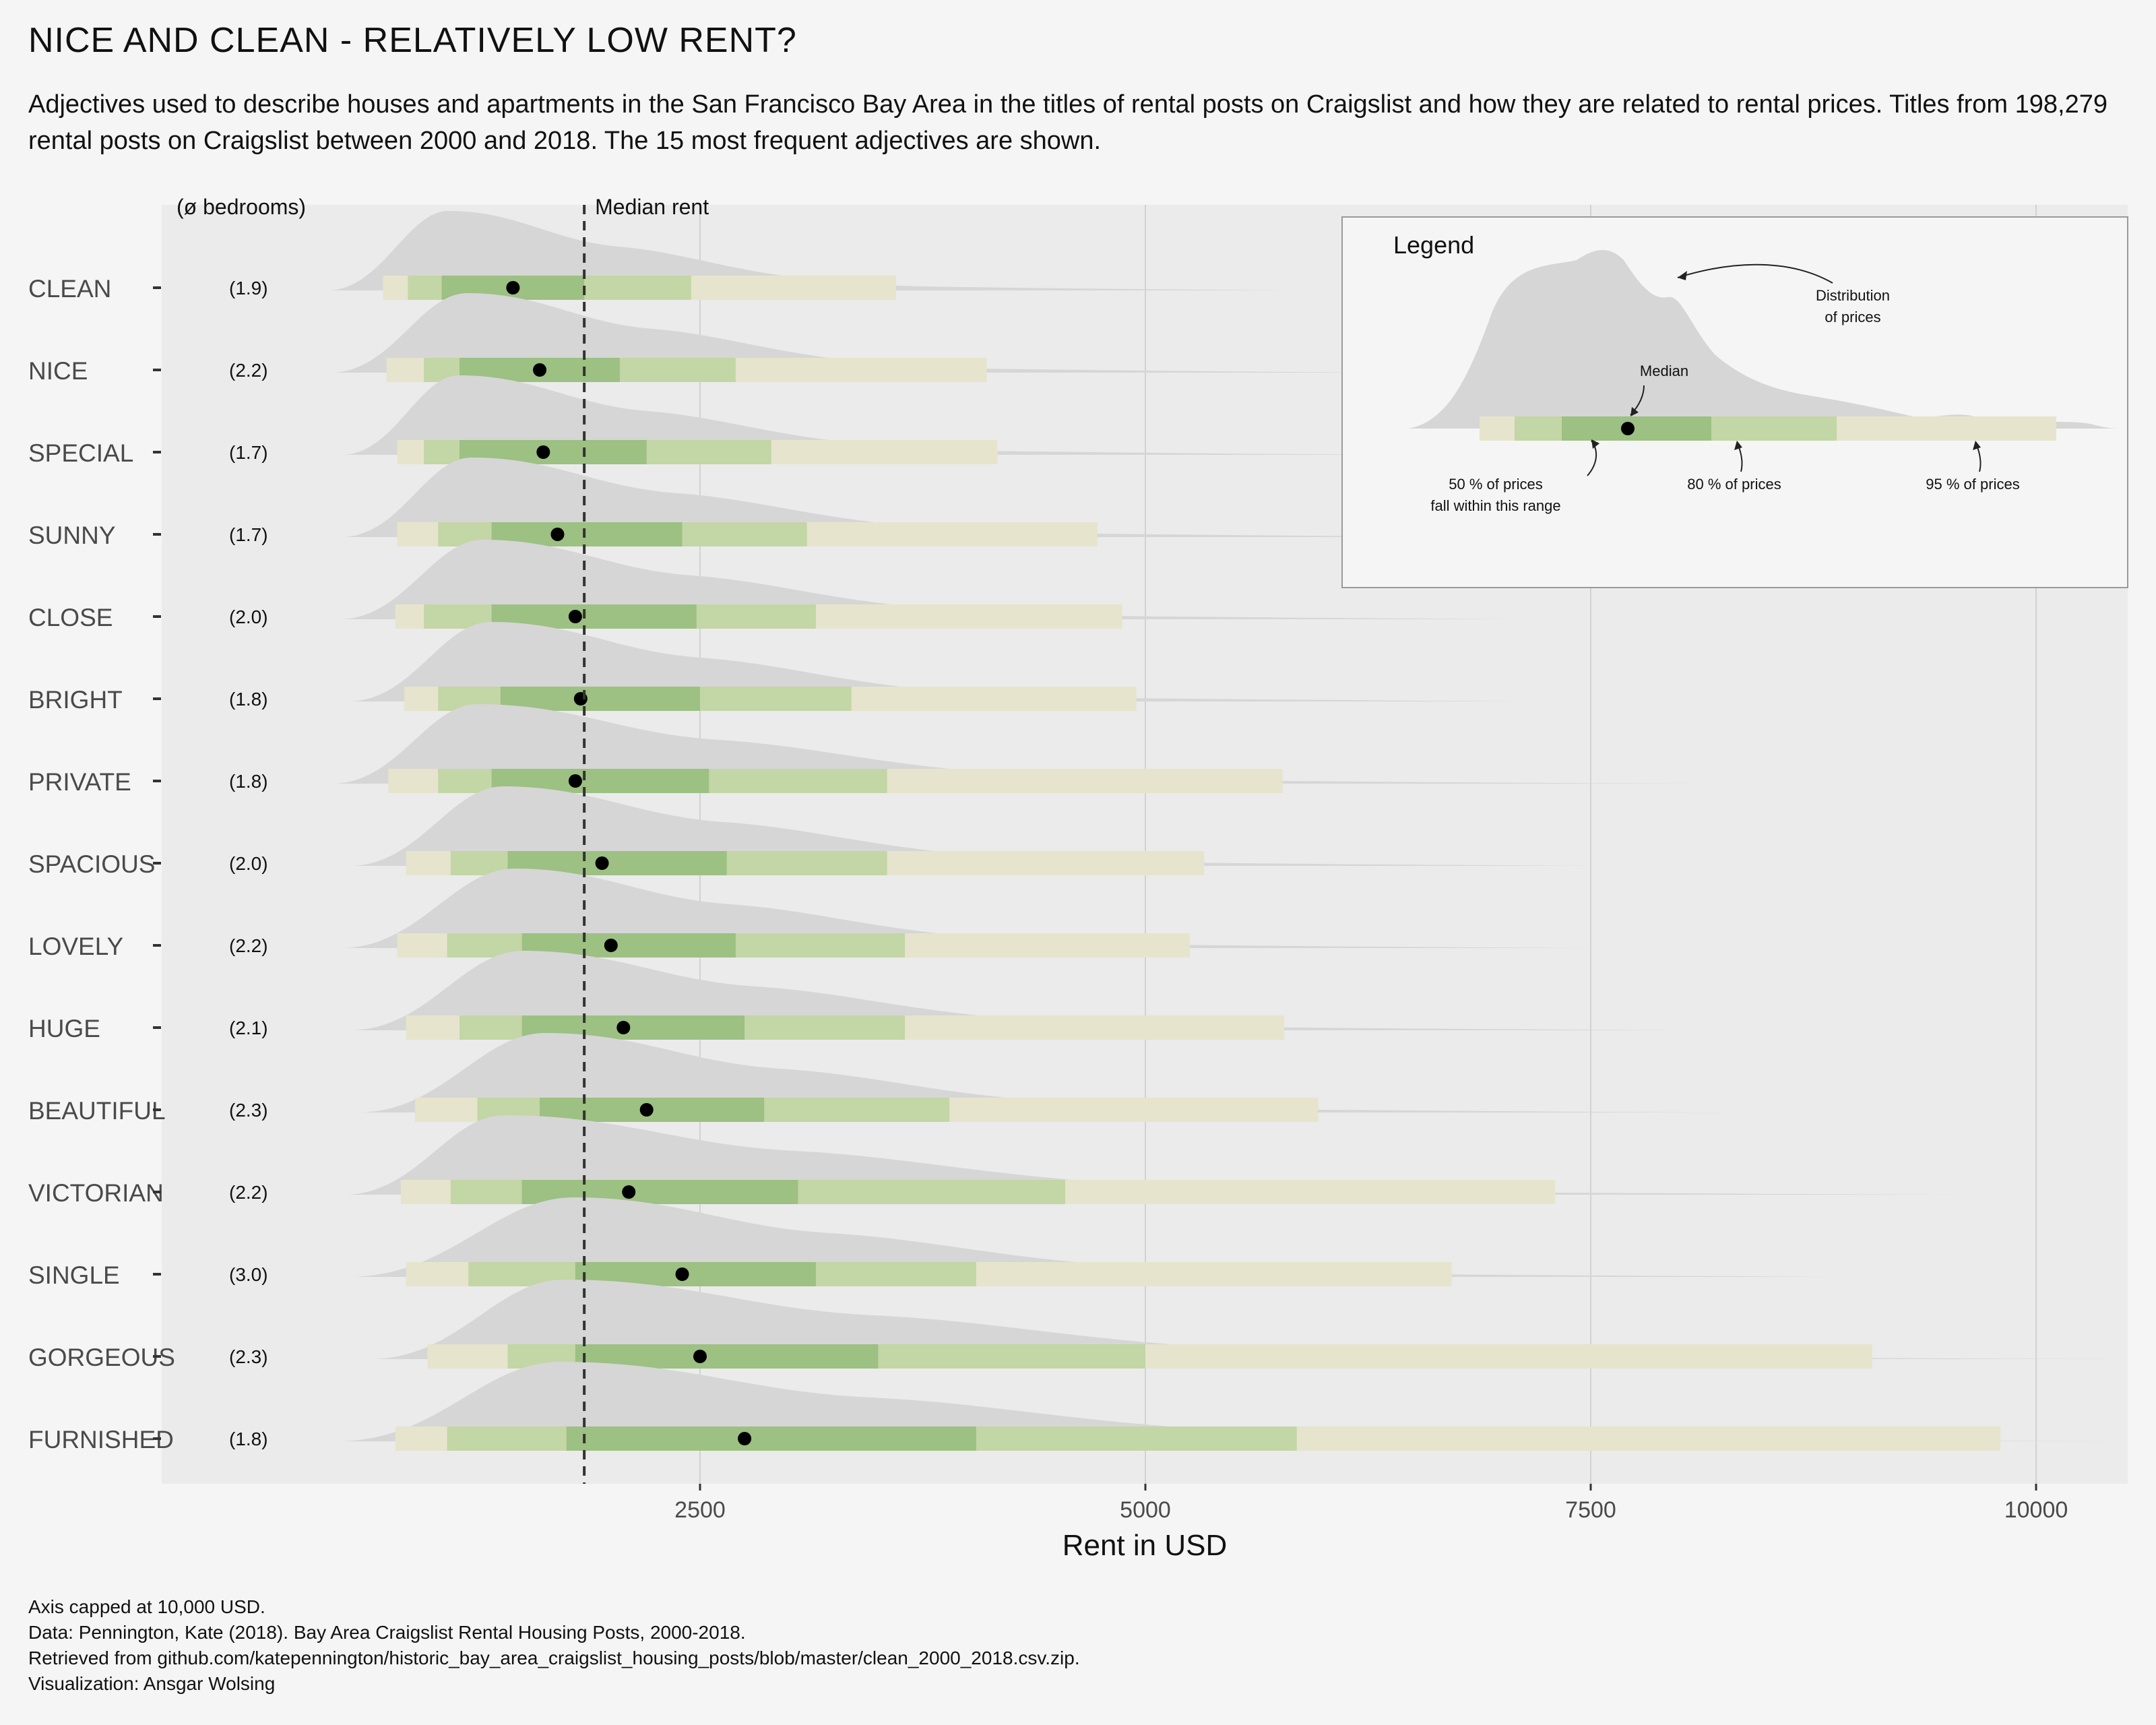 The width and height of the screenshot is (2156, 1725). I want to click on adjective-row: NICE (2.2), so click(712, 339).